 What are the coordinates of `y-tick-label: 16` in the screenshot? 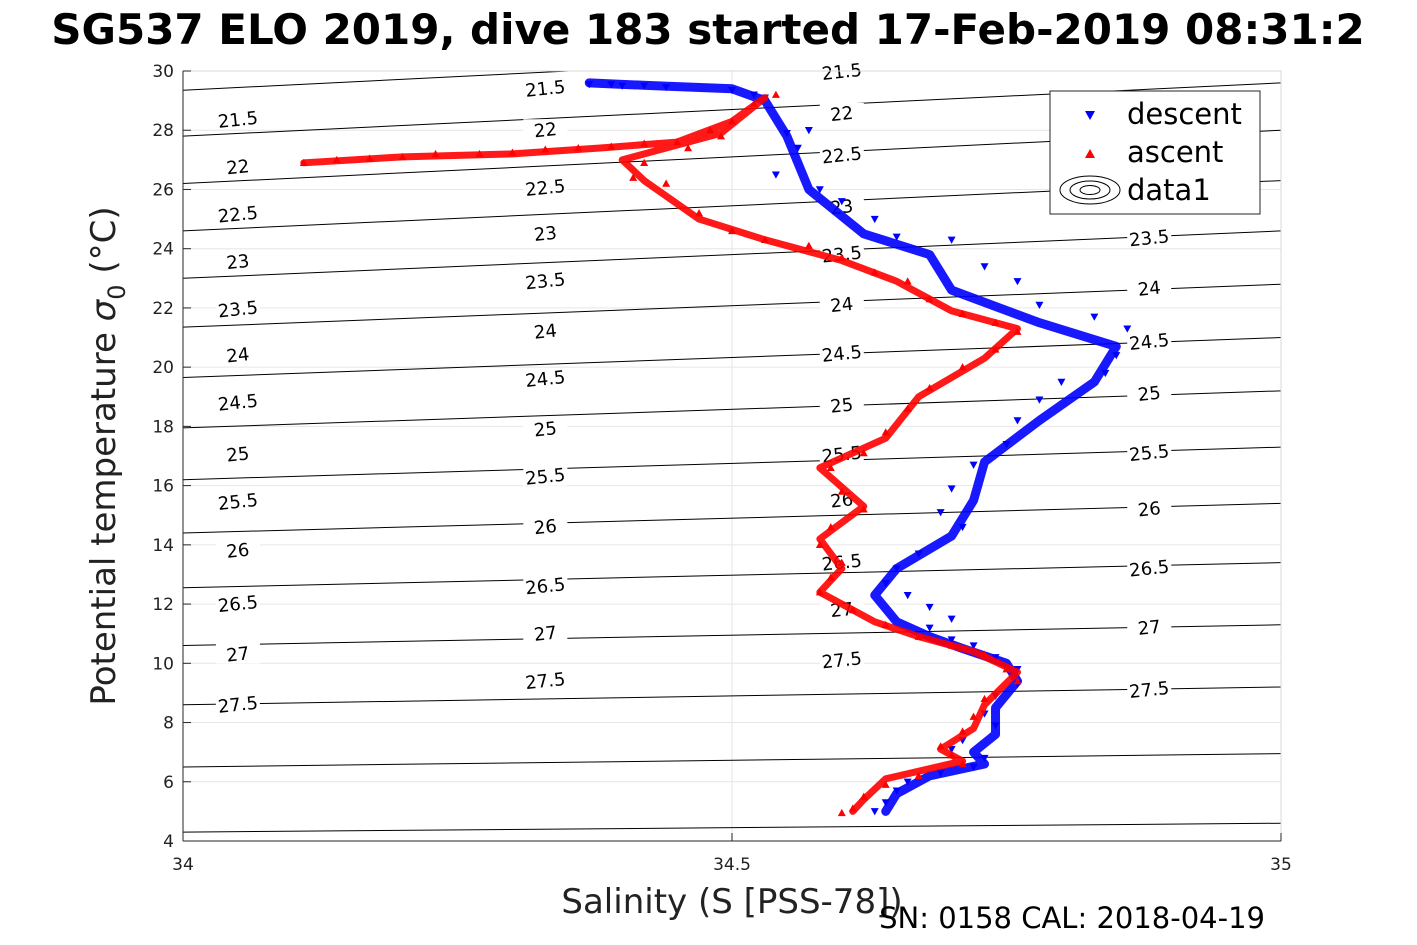 It's located at (163, 487).